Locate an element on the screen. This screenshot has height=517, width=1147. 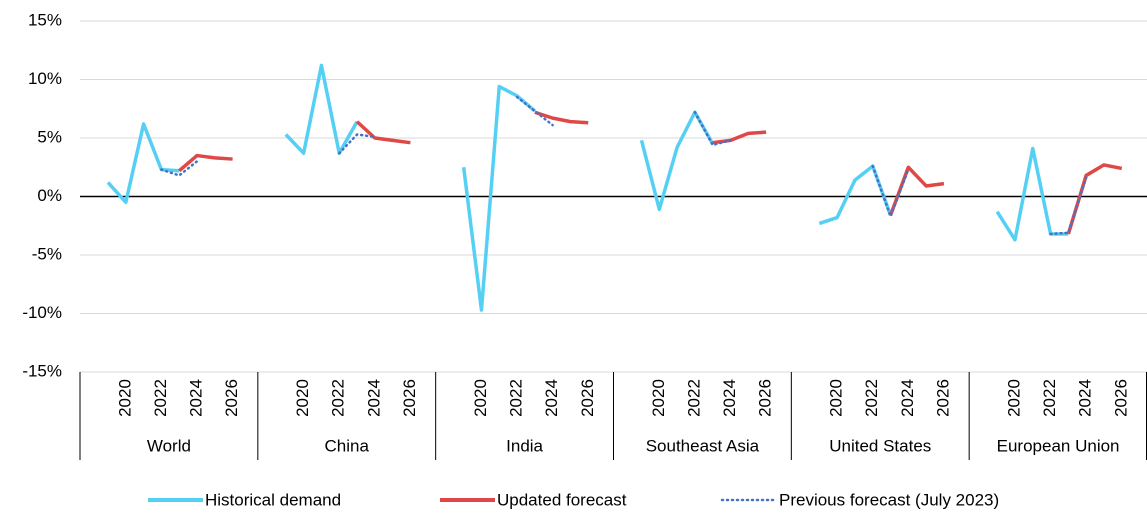
y-tick-label: 5% is located at coordinates (49, 136).